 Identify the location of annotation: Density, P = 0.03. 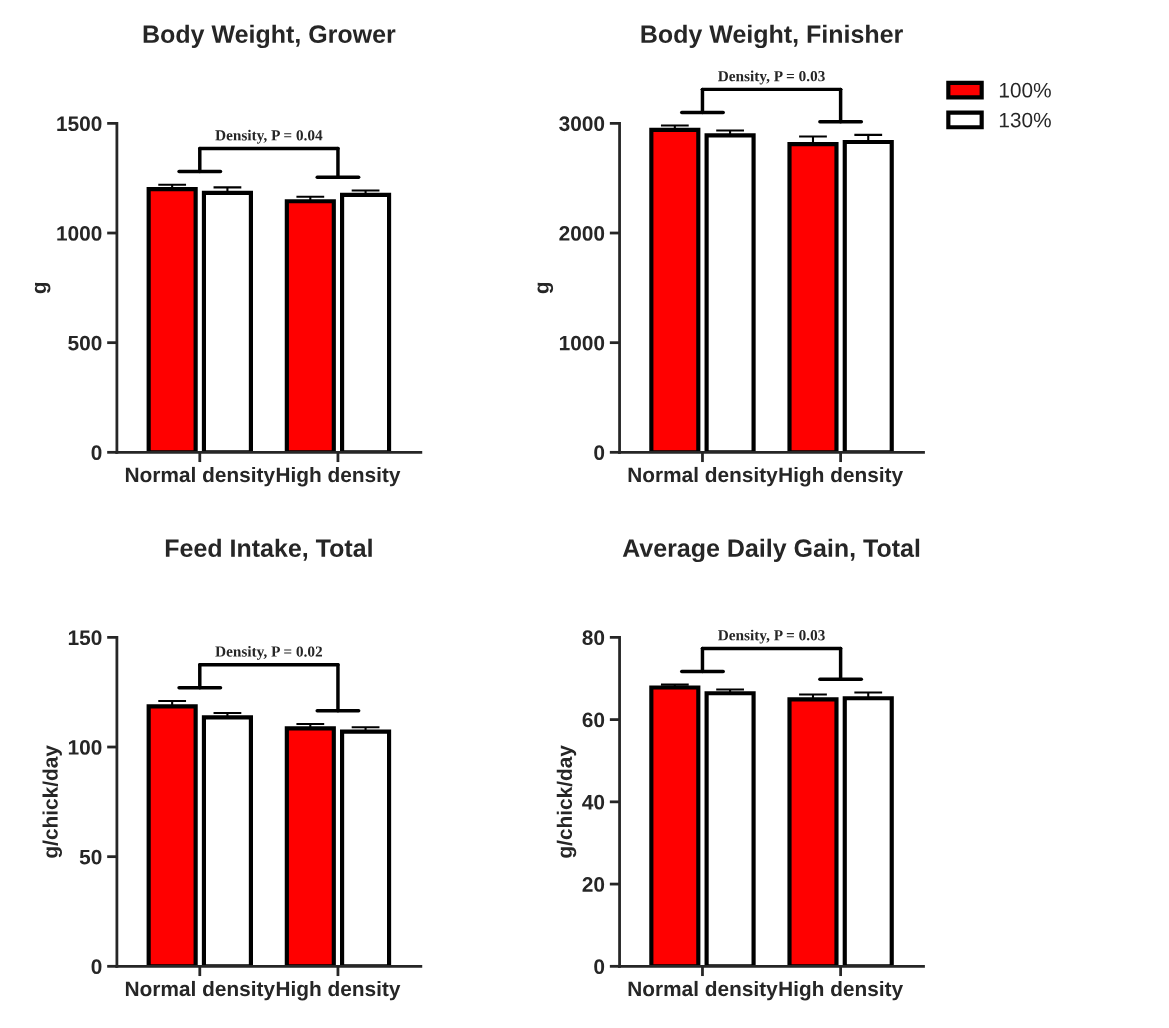
(771, 636).